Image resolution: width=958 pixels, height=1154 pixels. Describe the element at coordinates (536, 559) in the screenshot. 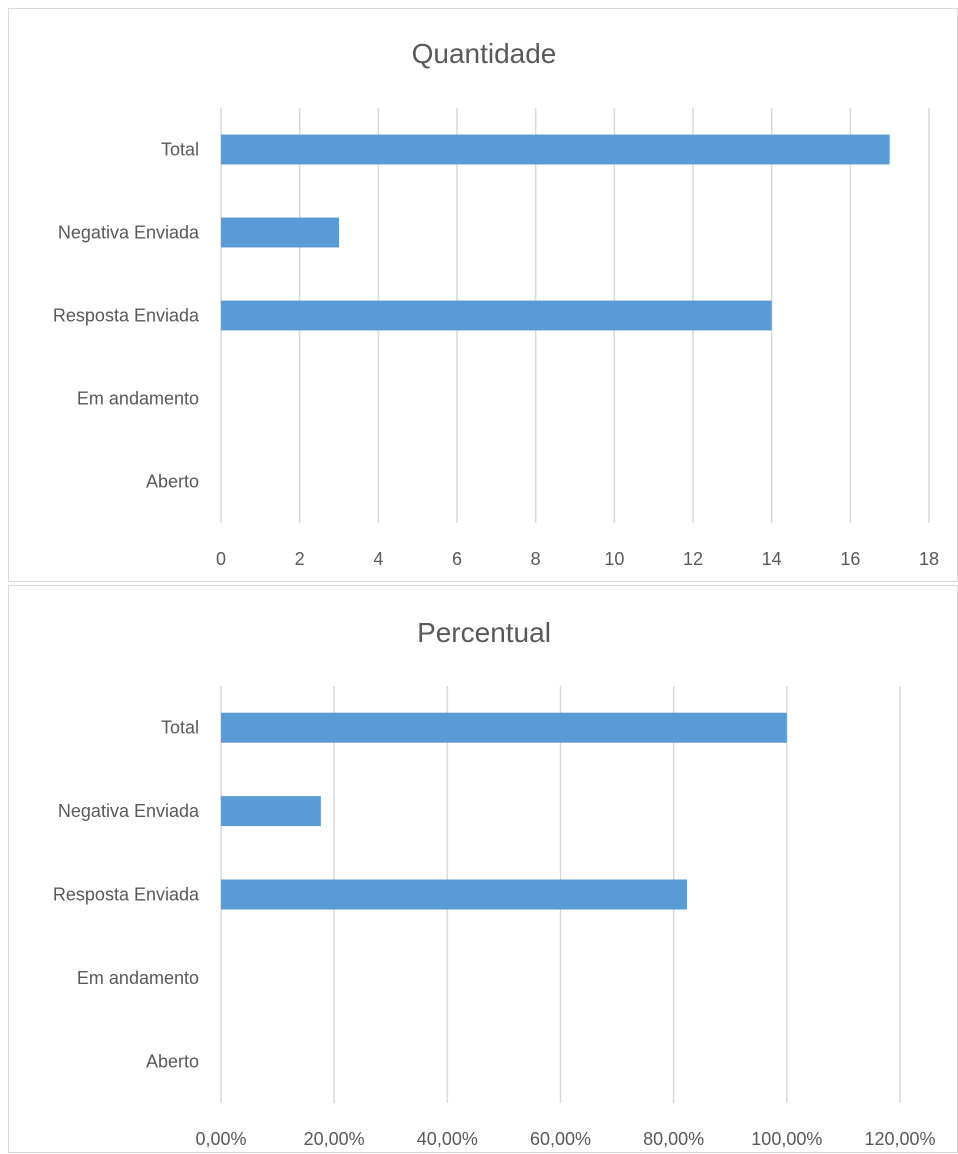

I see `x-tick-label: 8` at that location.